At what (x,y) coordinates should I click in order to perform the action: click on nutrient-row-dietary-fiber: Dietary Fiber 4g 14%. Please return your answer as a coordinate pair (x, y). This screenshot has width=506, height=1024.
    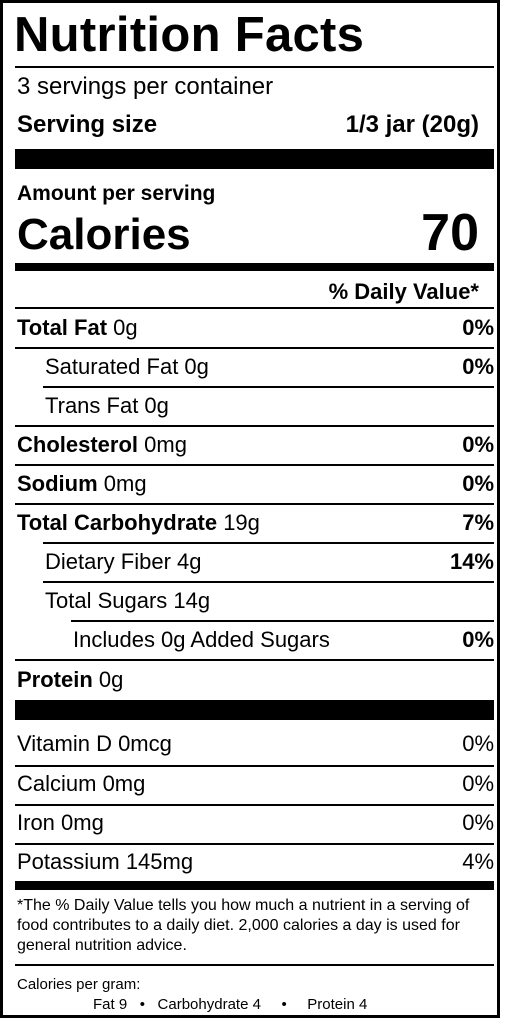
    Looking at the image, I should click on (255, 562).